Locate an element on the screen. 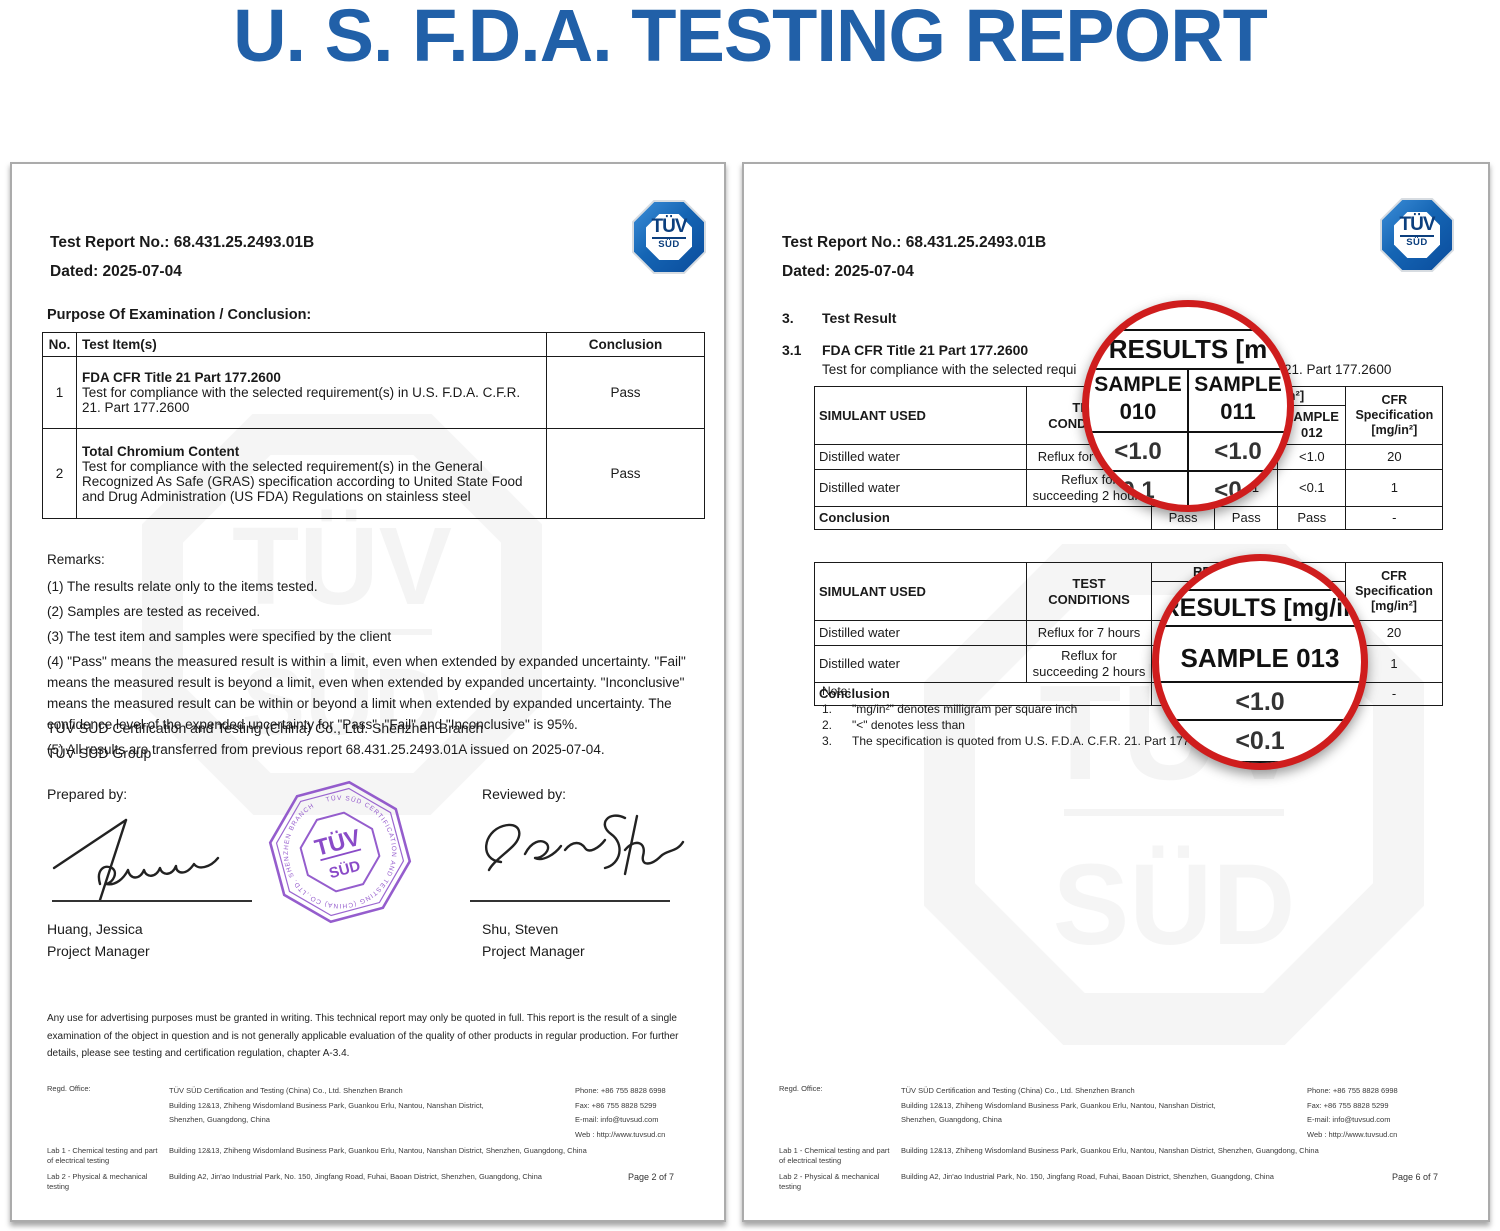 The height and width of the screenshot is (1231, 1500). note-item: "<" denotes less than is located at coordinates (908, 725).